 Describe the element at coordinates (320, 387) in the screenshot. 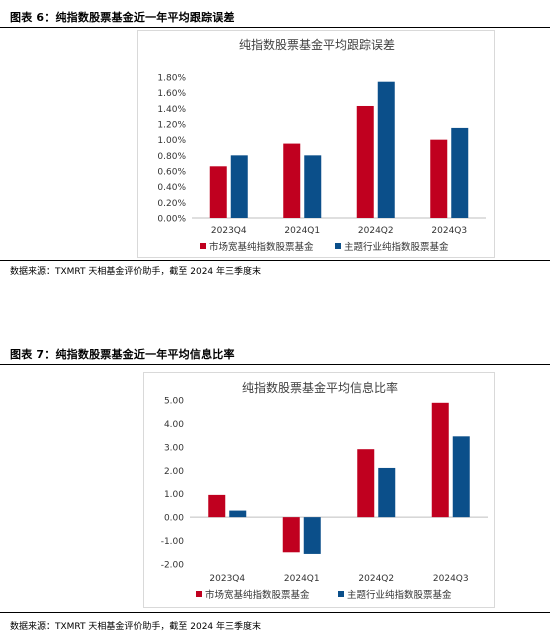

I see `chart-title: 纯指数股票基金平均信息比率` at that location.